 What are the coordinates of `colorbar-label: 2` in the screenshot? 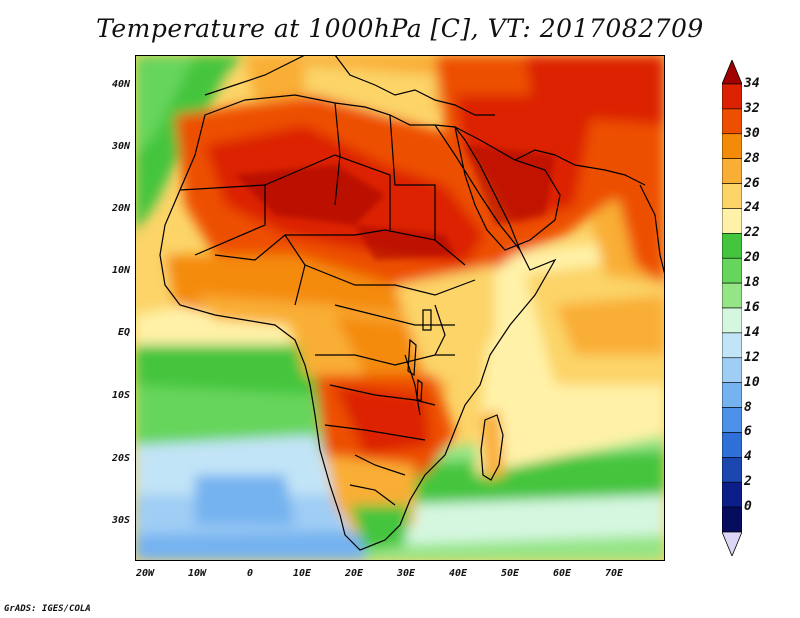 It's located at (748, 482).